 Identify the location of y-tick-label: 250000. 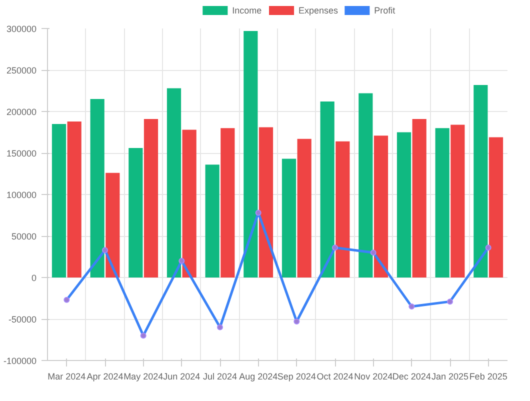
(21, 71).